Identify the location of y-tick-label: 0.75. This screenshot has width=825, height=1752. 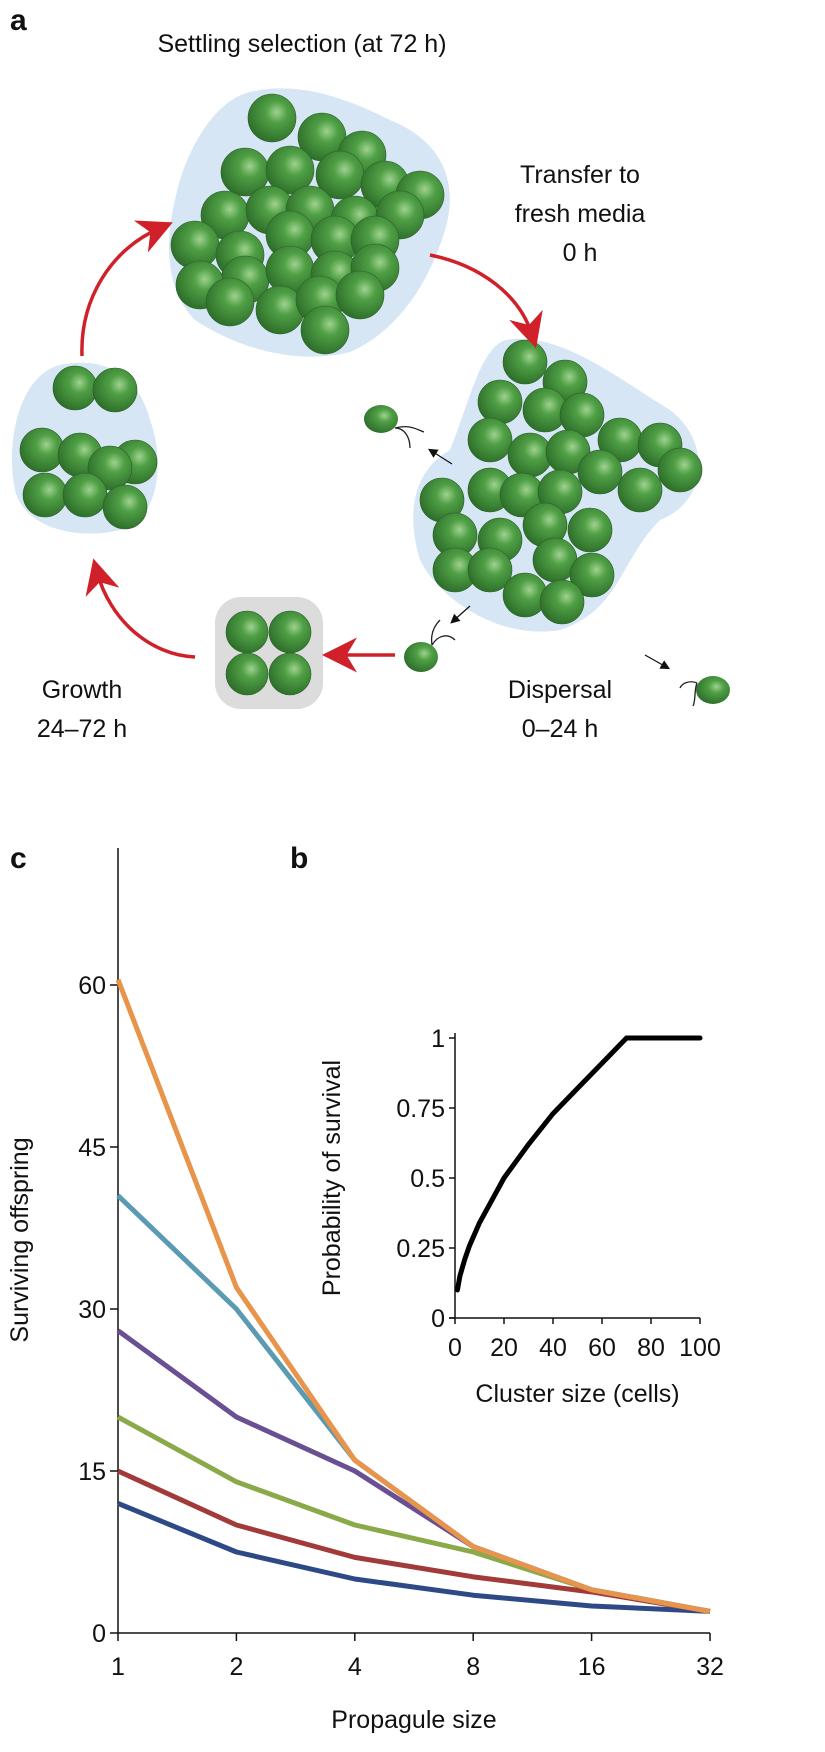
(420, 1109).